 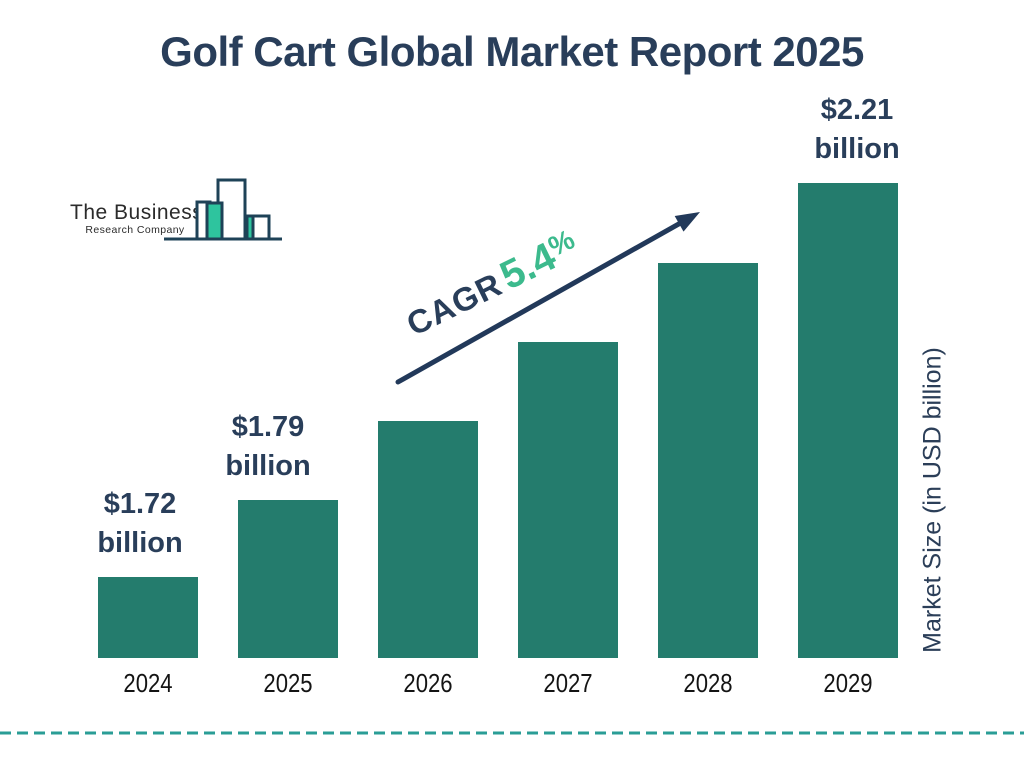 What do you see at coordinates (848, 683) in the screenshot?
I see `x-tick-2029: 2029` at bounding box center [848, 683].